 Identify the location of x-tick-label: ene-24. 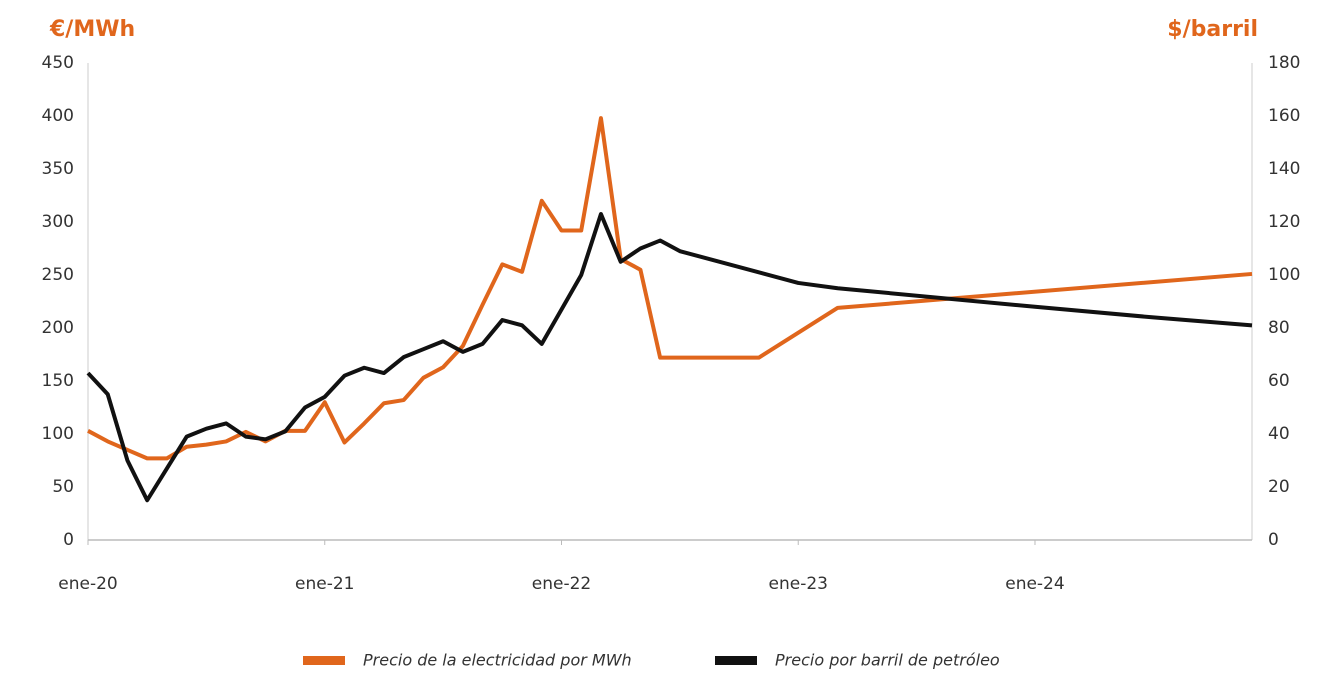
(1034, 584).